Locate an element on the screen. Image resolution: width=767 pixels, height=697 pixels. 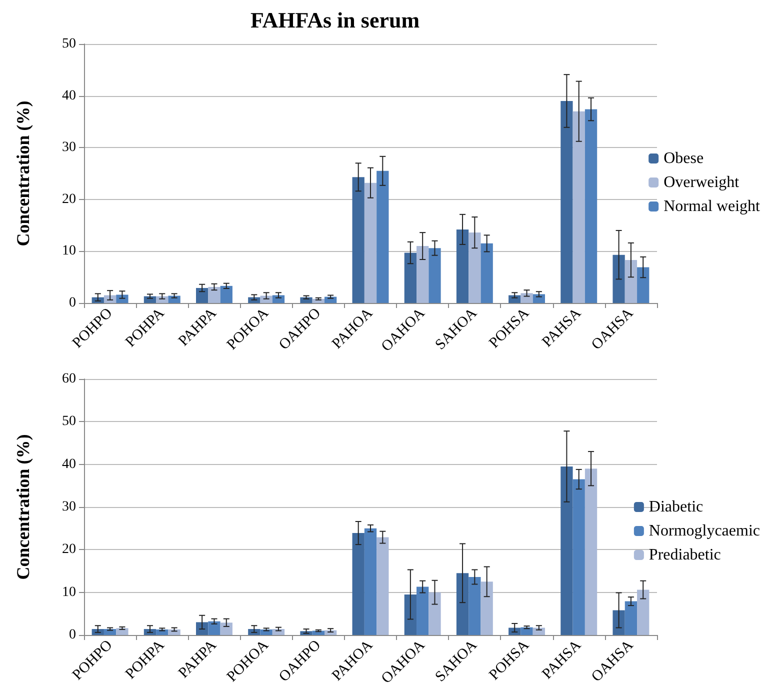
legend-label: Overweight is located at coordinates (702, 182).